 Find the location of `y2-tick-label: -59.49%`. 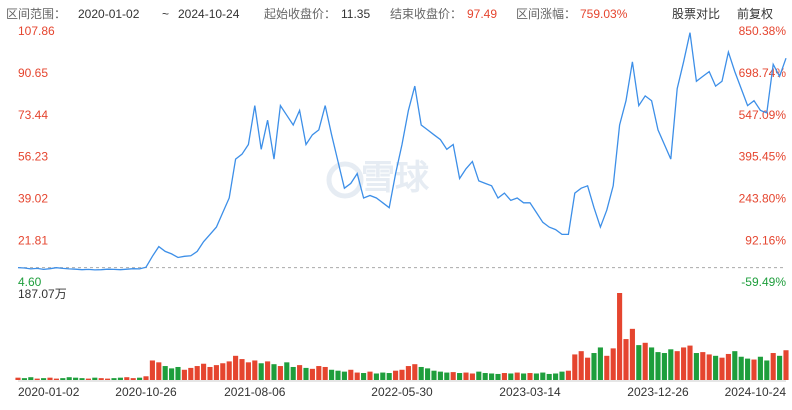

y2-tick-label: -59.49% is located at coordinates (763, 282).